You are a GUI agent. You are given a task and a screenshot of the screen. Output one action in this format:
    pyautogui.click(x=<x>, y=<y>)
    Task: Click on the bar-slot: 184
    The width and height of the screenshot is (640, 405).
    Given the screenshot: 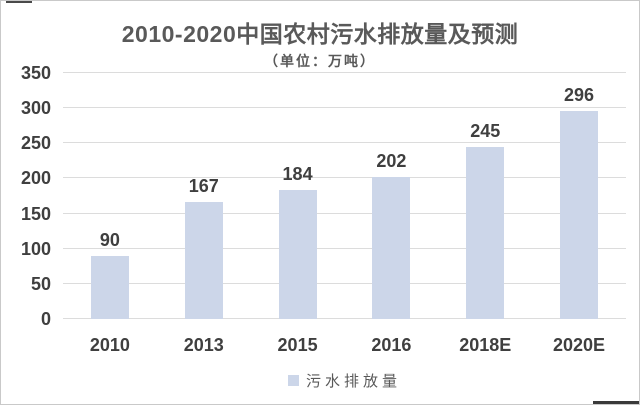 What is the action you would take?
    pyautogui.click(x=298, y=196)
    